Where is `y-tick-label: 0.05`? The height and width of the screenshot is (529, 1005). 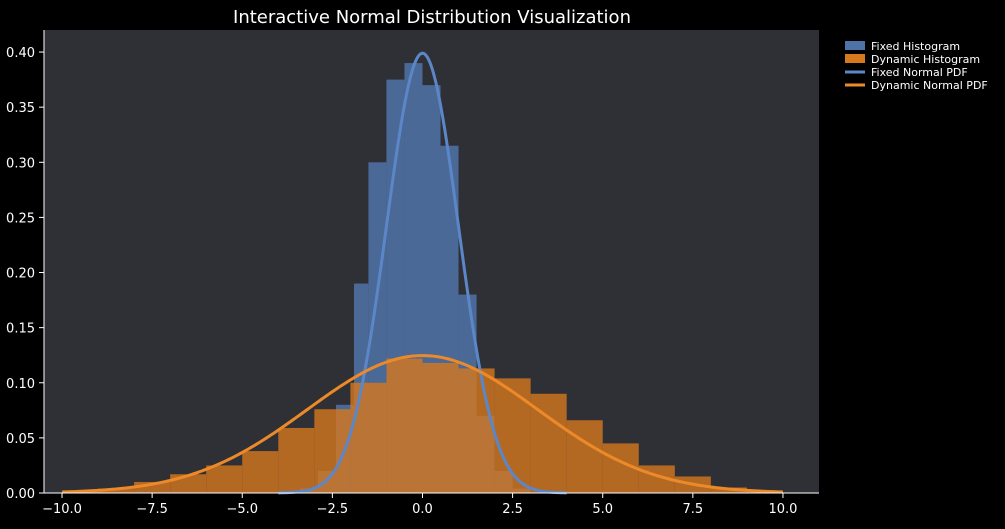
y-tick-label: 0.05 is located at coordinates (20, 439).